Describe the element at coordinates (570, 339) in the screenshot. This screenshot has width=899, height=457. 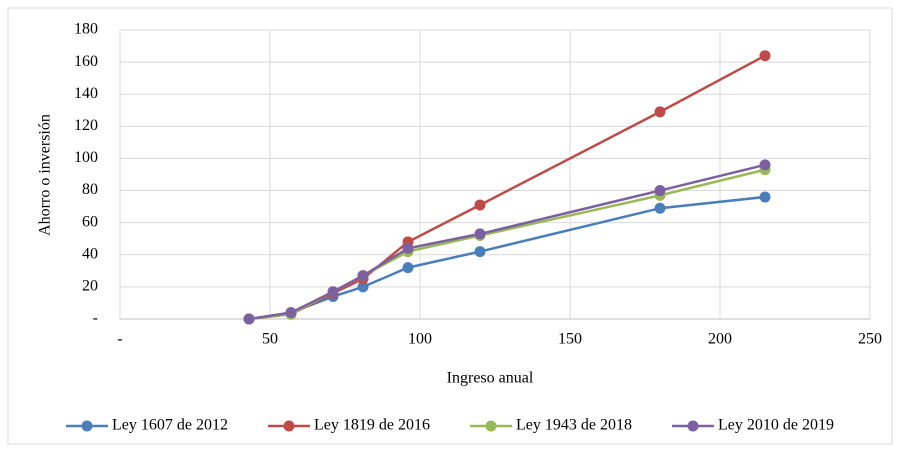
I see `x-tick-label: 150` at that location.